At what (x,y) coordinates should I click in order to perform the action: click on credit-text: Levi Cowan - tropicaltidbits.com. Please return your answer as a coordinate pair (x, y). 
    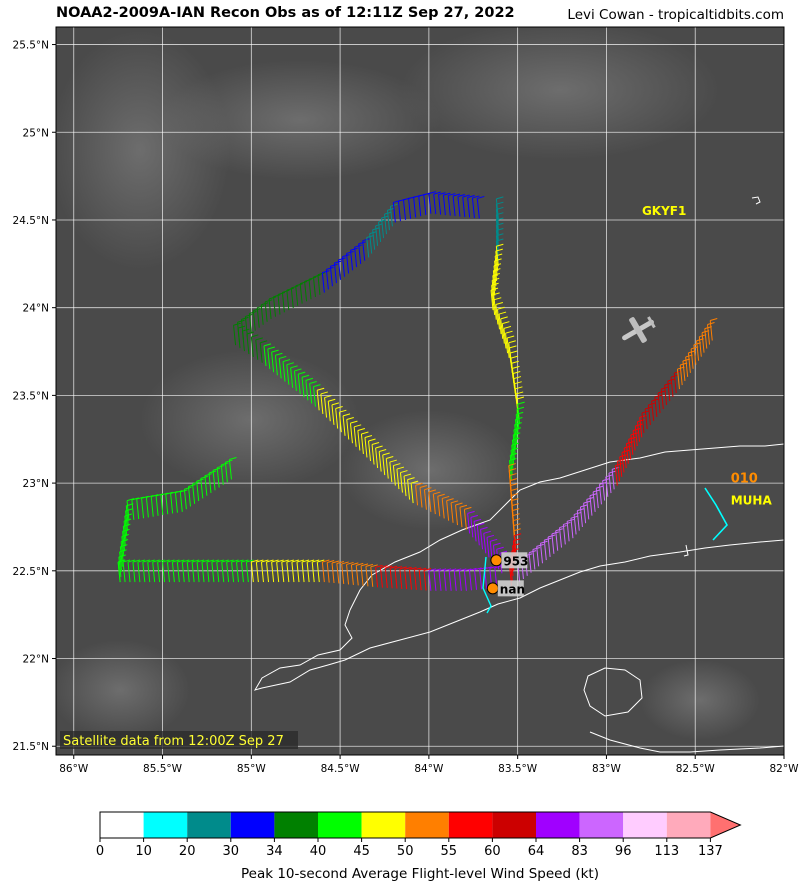
    Looking at the image, I should click on (675, 15).